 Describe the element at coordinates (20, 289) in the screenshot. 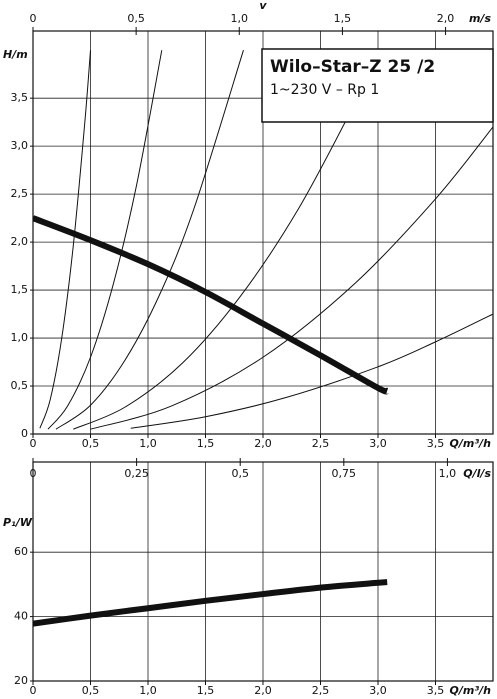

I see `y-tick-label: 1,5` at that location.